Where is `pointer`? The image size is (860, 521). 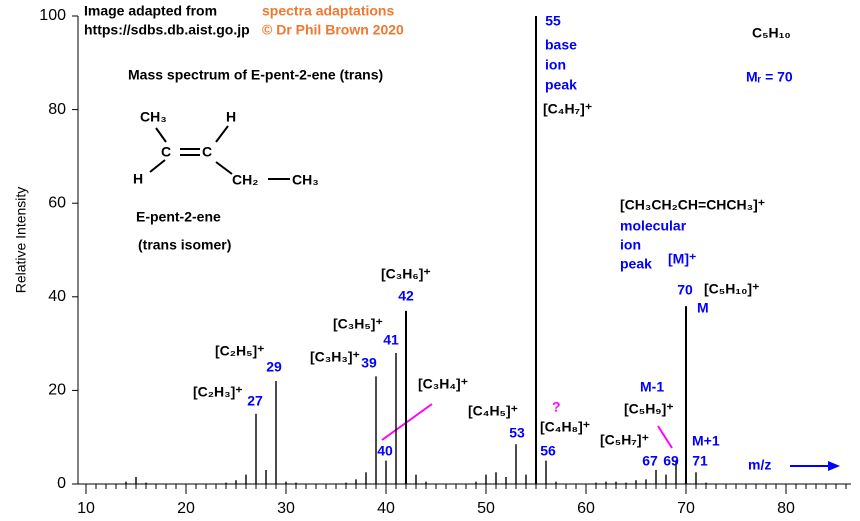
pointer is located at coordinates (665, 437).